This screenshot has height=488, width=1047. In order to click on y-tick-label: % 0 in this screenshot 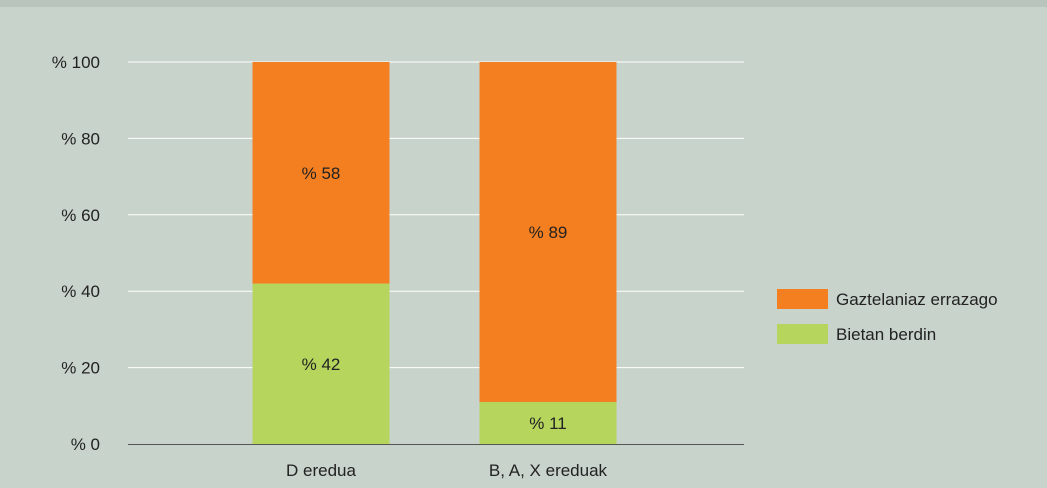, I will do `click(85, 444)`.